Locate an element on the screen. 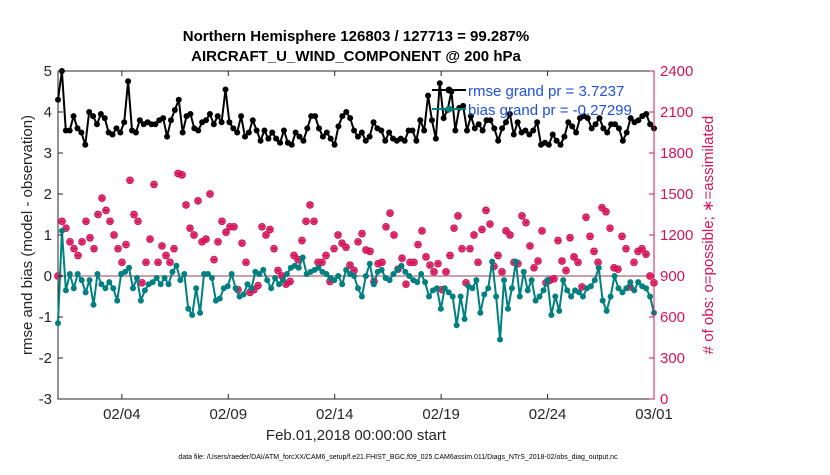  x-axis-label: Feb.01,2018 00:00:00 start is located at coordinates (356, 435).